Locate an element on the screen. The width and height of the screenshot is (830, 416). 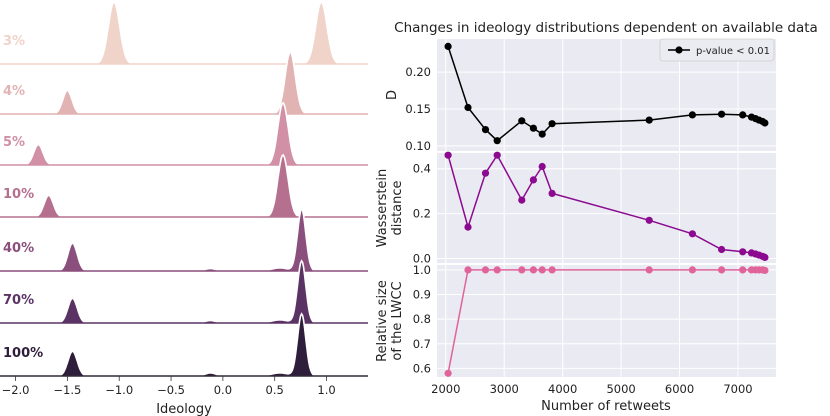
ridge-row-label: 100% is located at coordinates (23, 353).